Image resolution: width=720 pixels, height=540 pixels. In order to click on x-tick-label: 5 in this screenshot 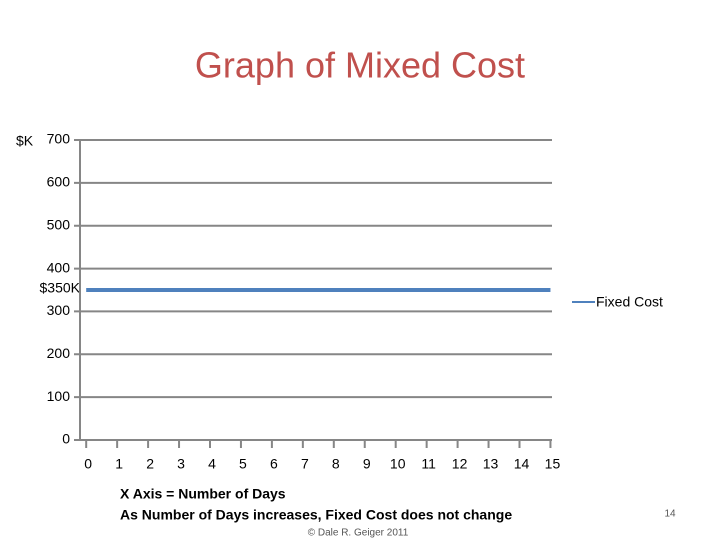, I will do `click(243, 464)`.